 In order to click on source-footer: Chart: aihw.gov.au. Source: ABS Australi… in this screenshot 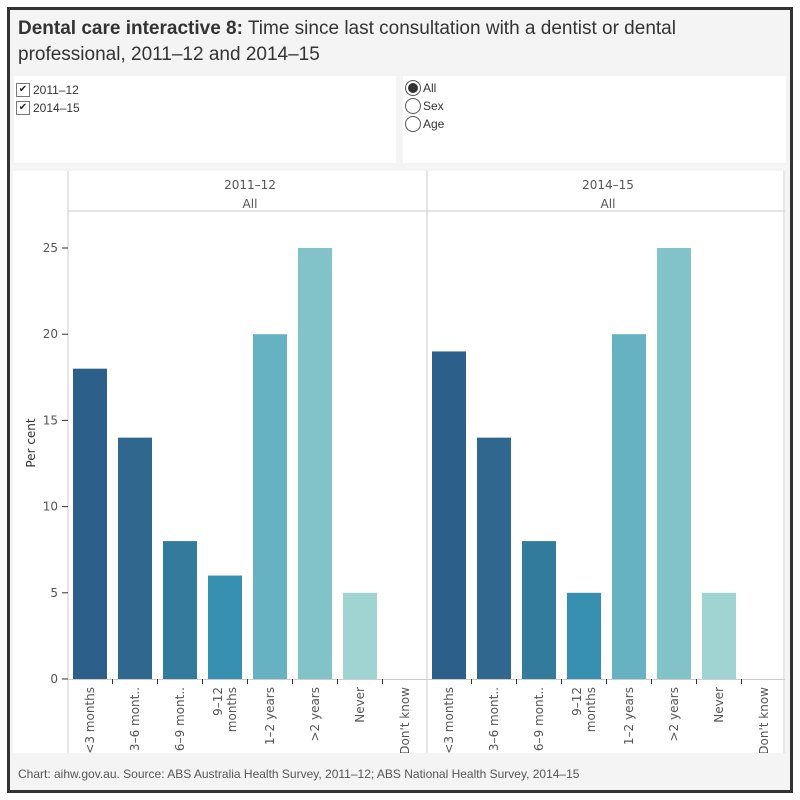, I will do `click(299, 774)`.